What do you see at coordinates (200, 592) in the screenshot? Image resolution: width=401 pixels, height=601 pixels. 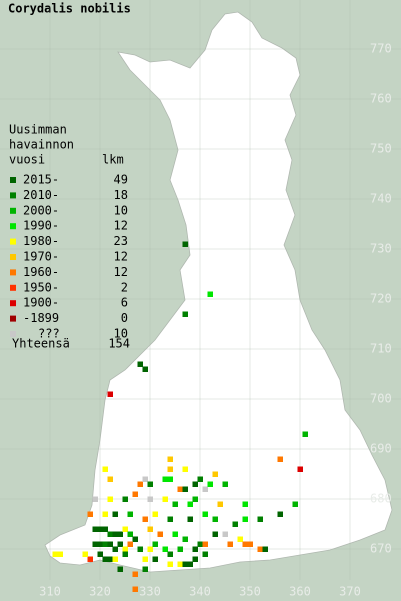 I see `x-tick-label: 340` at bounding box center [200, 592].